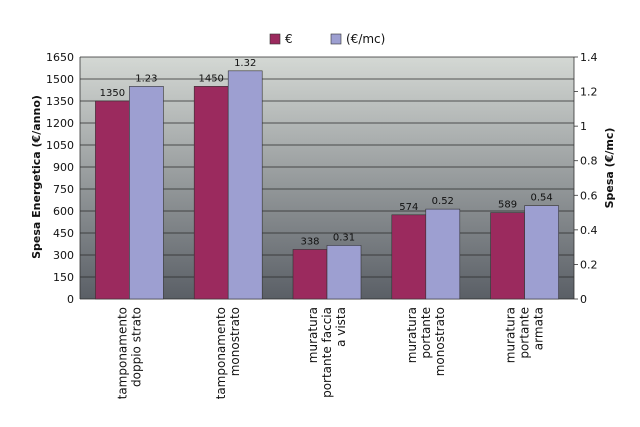  What do you see at coordinates (146, 78) in the screenshot?
I see `data-label-euro-mc: 1.23` at bounding box center [146, 78].